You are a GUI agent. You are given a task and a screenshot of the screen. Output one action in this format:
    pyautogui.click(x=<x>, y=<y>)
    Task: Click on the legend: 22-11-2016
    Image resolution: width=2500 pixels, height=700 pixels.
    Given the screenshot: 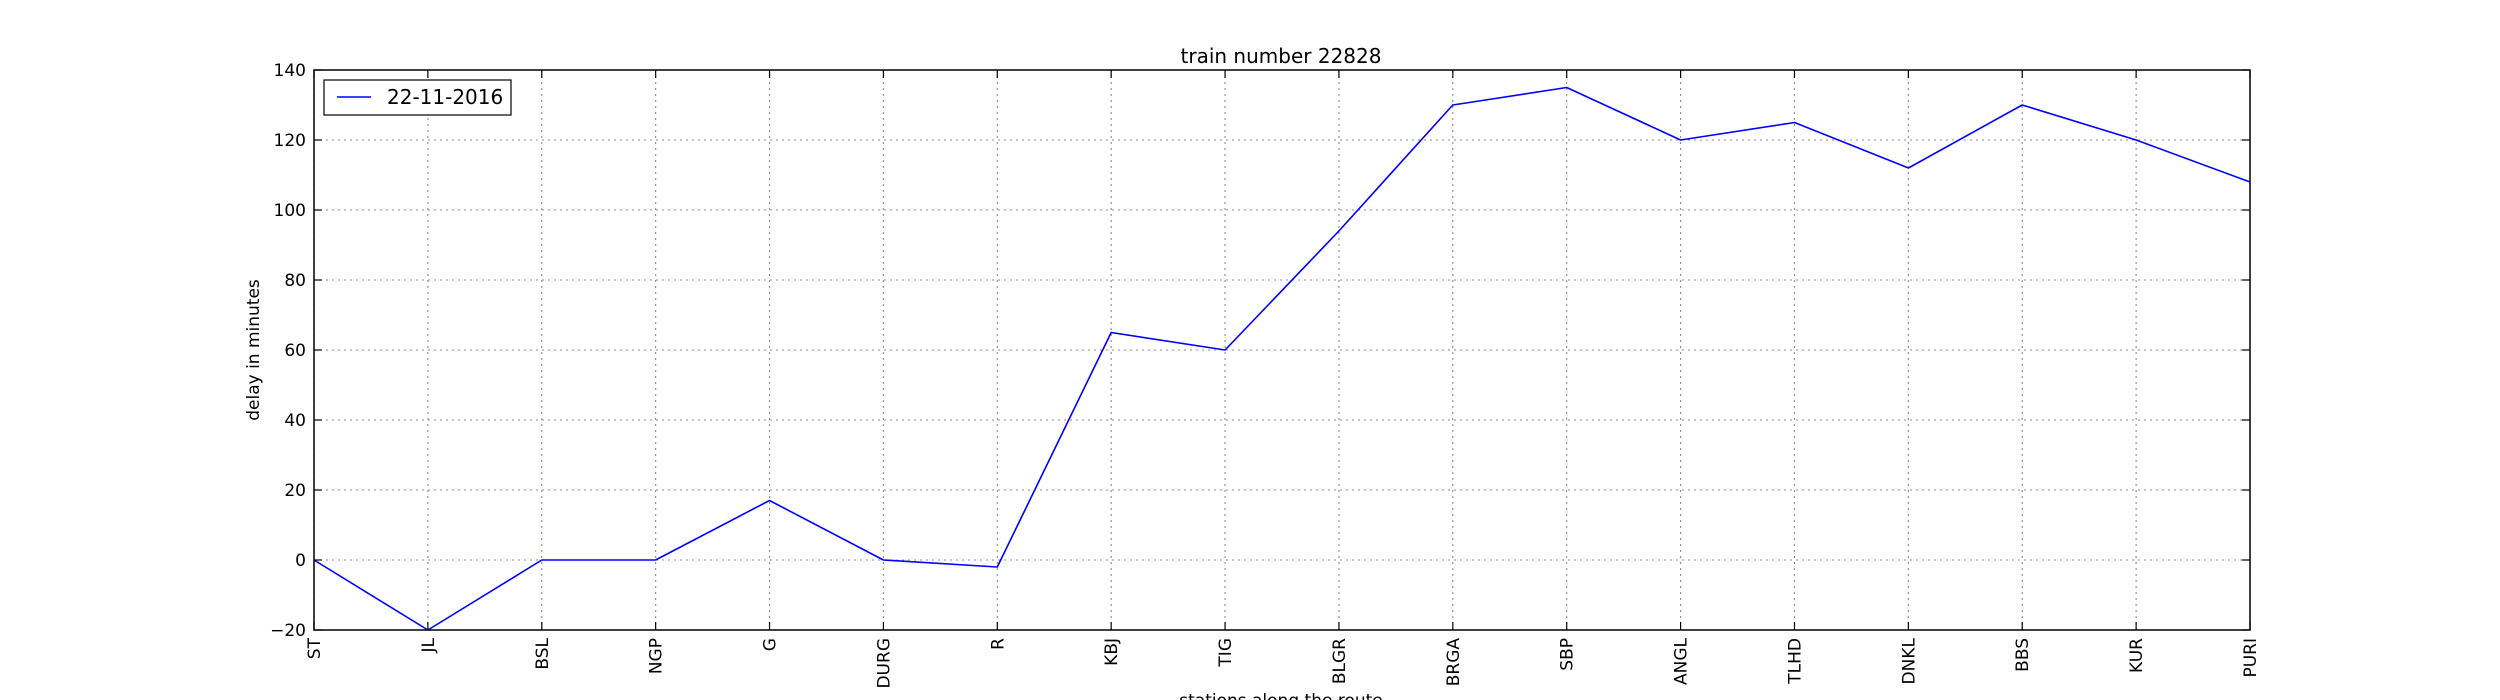 What is the action you would take?
    pyautogui.click(x=417, y=97)
    